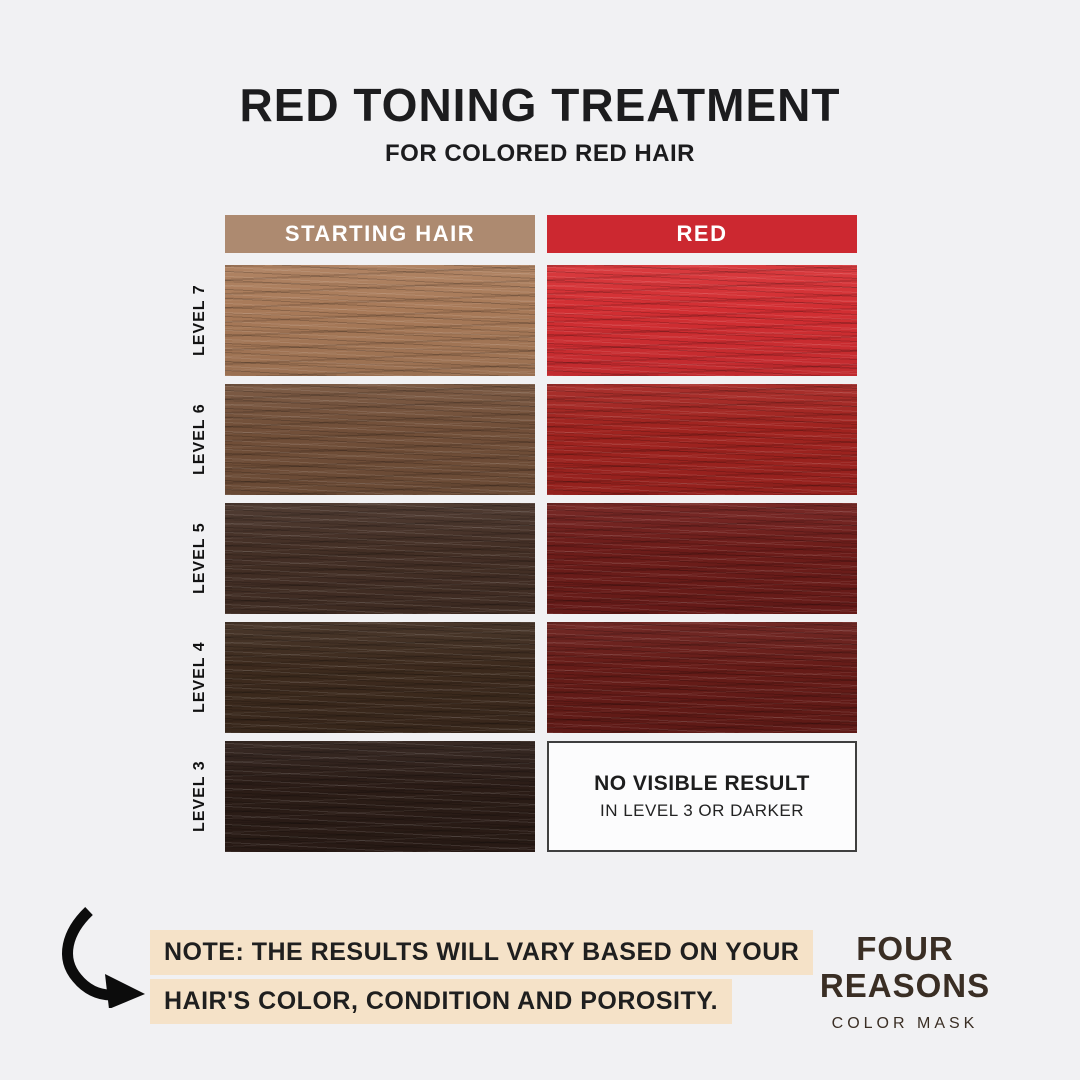  Describe the element at coordinates (905, 948) in the screenshot. I see `brand-name-line-1: FOUR` at that location.